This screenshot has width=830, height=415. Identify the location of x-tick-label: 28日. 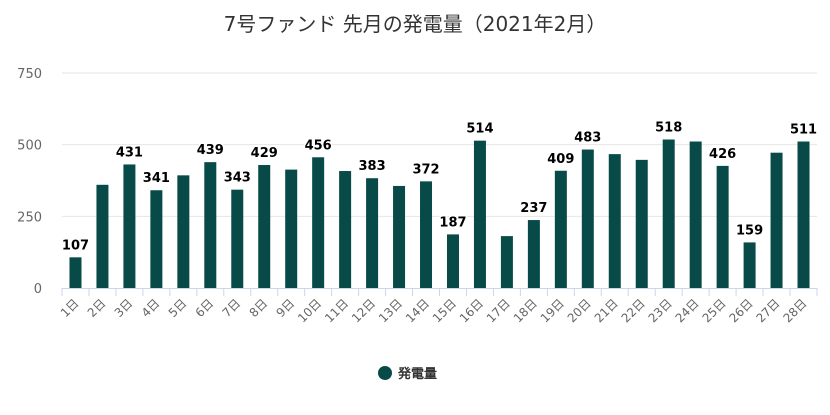
(794, 310).